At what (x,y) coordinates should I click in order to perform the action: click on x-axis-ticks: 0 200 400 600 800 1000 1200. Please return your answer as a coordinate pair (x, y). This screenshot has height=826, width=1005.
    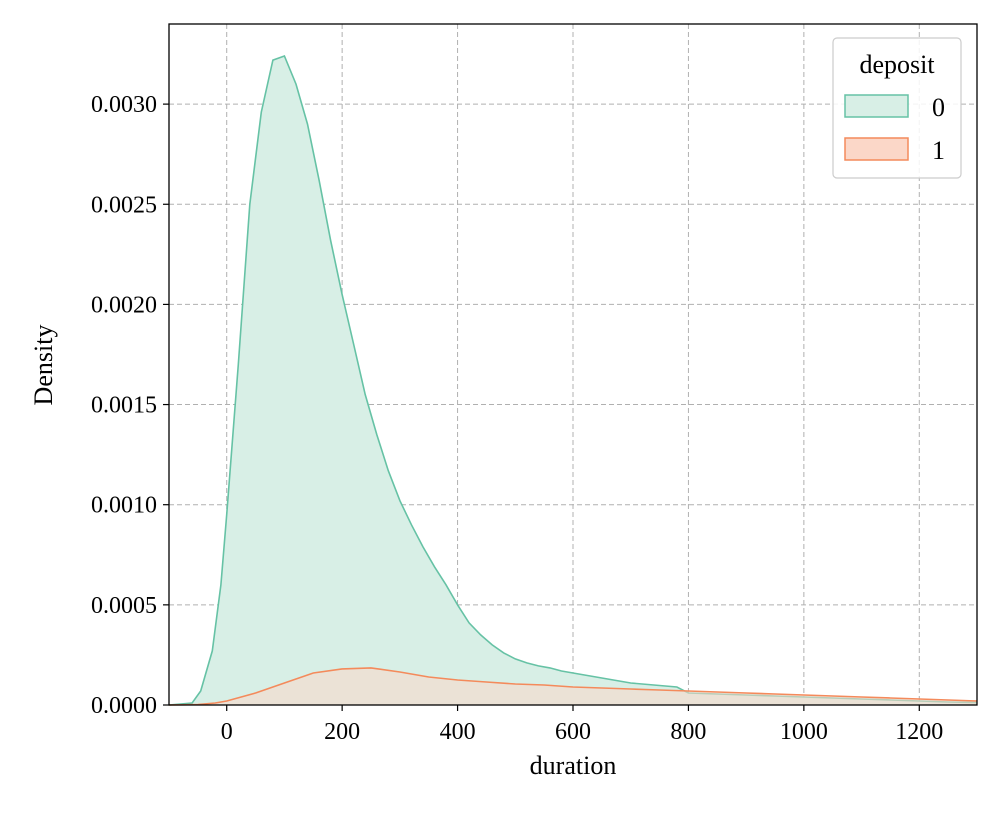
    Looking at the image, I should click on (582, 725).